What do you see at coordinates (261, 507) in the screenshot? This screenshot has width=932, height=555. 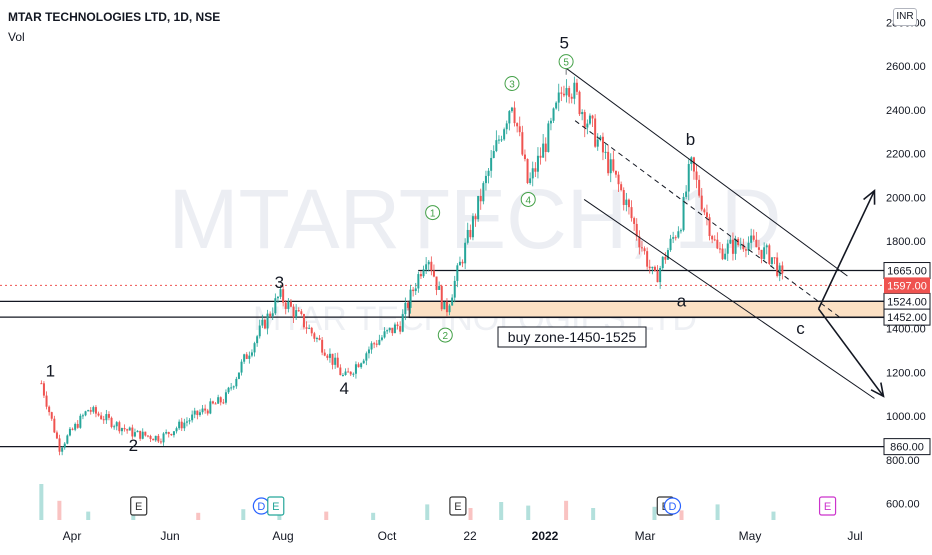 I see `event-marker-letter: D` at bounding box center [261, 507].